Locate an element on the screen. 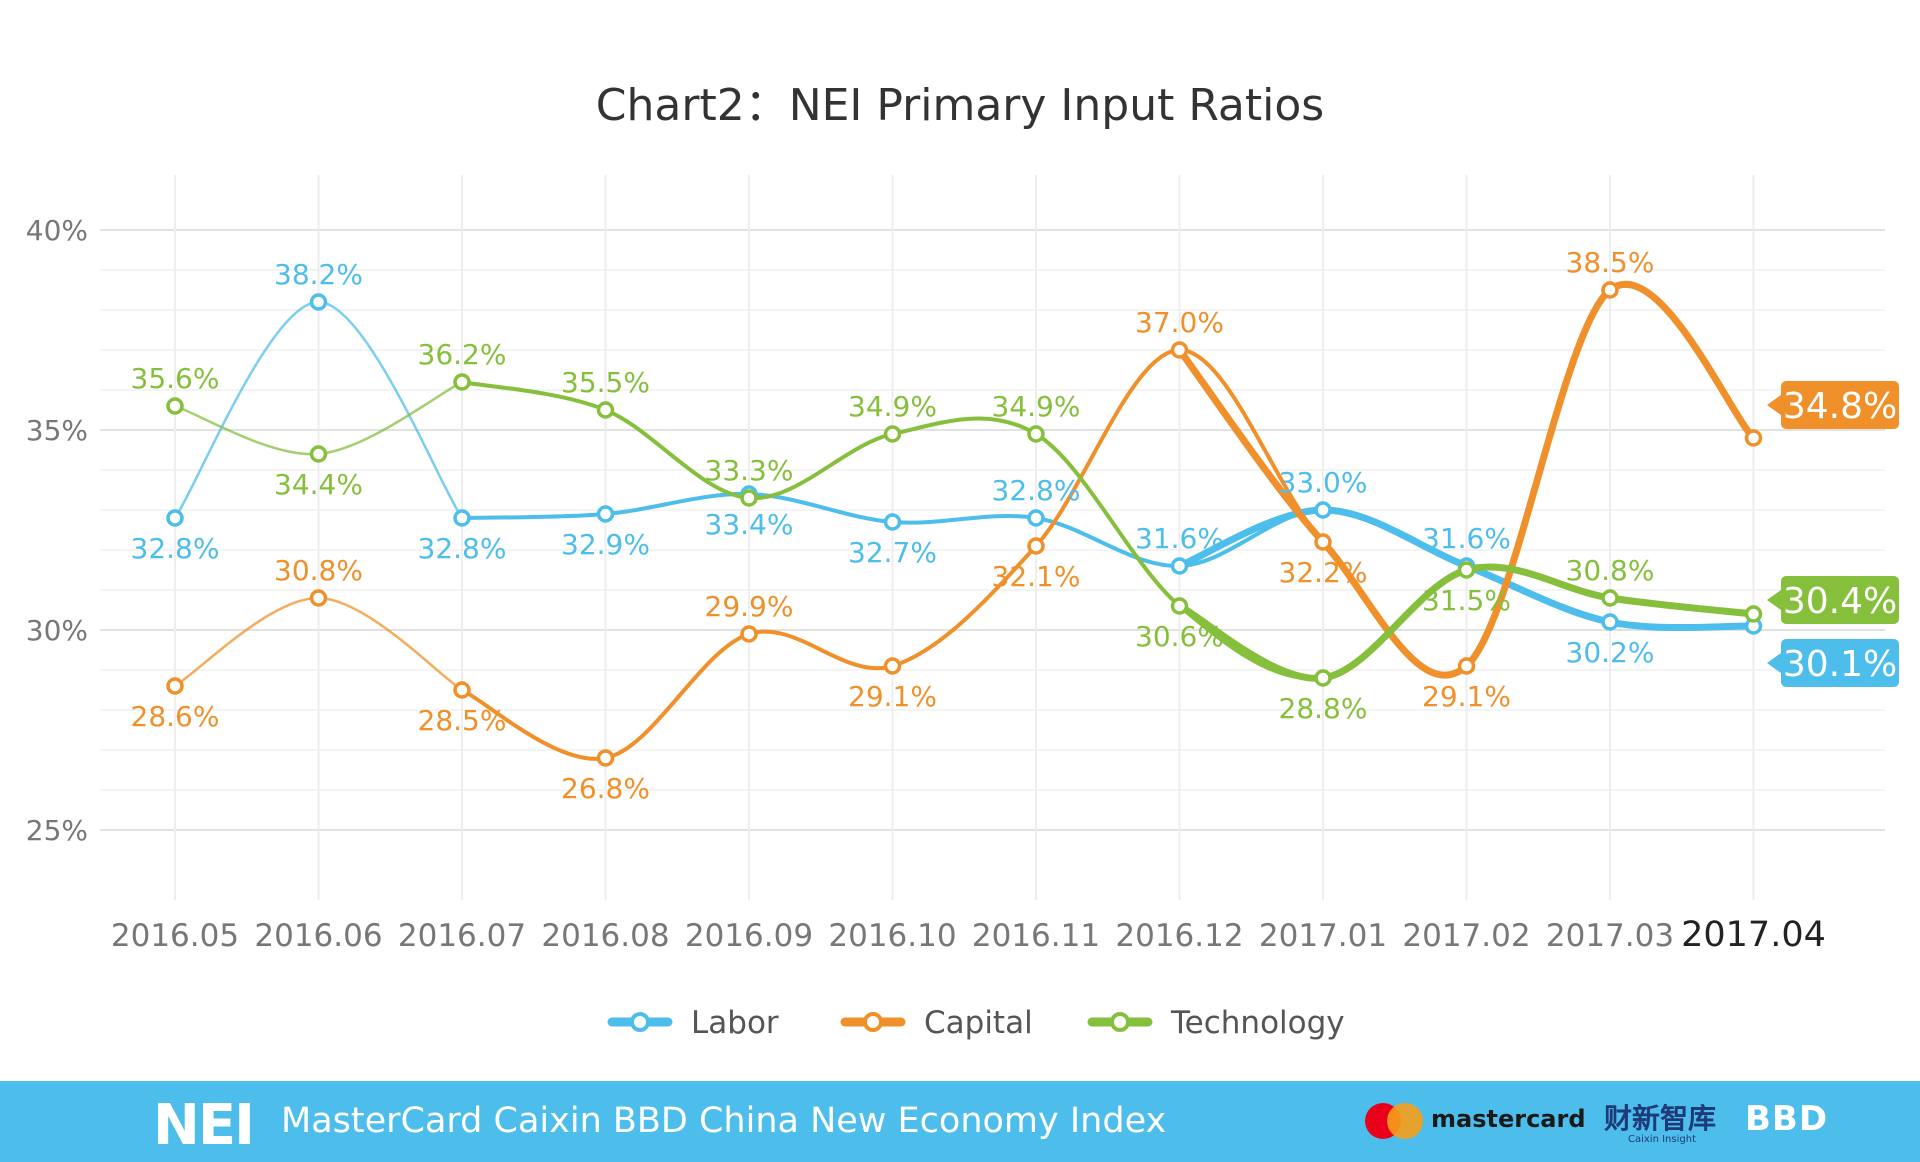 The height and width of the screenshot is (1162, 1920). end-badge-label-capital: 34.8% is located at coordinates (1840, 406).